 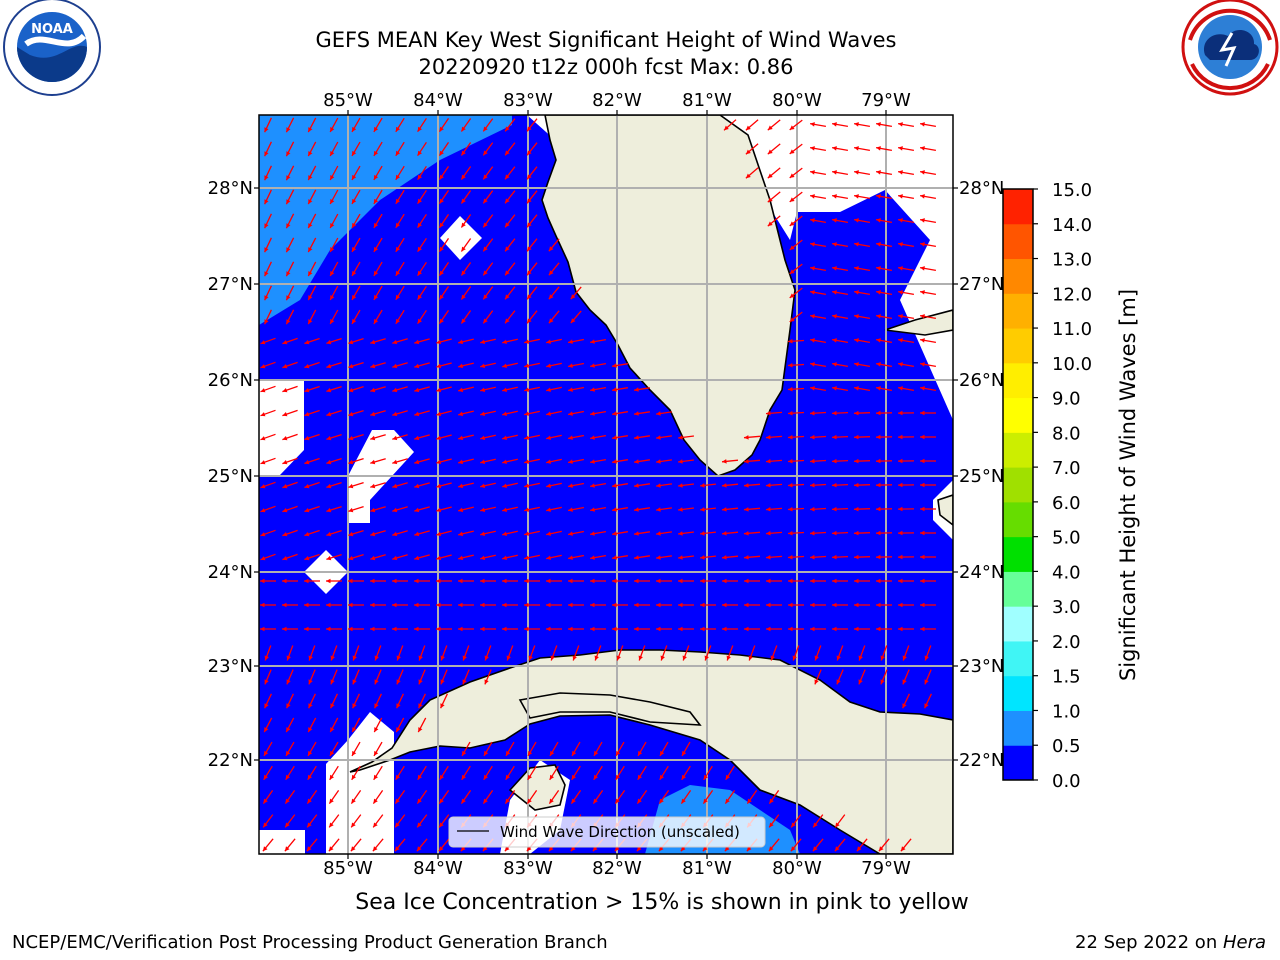 I want to click on lon-label-bottom: 81°W, so click(x=707, y=868).